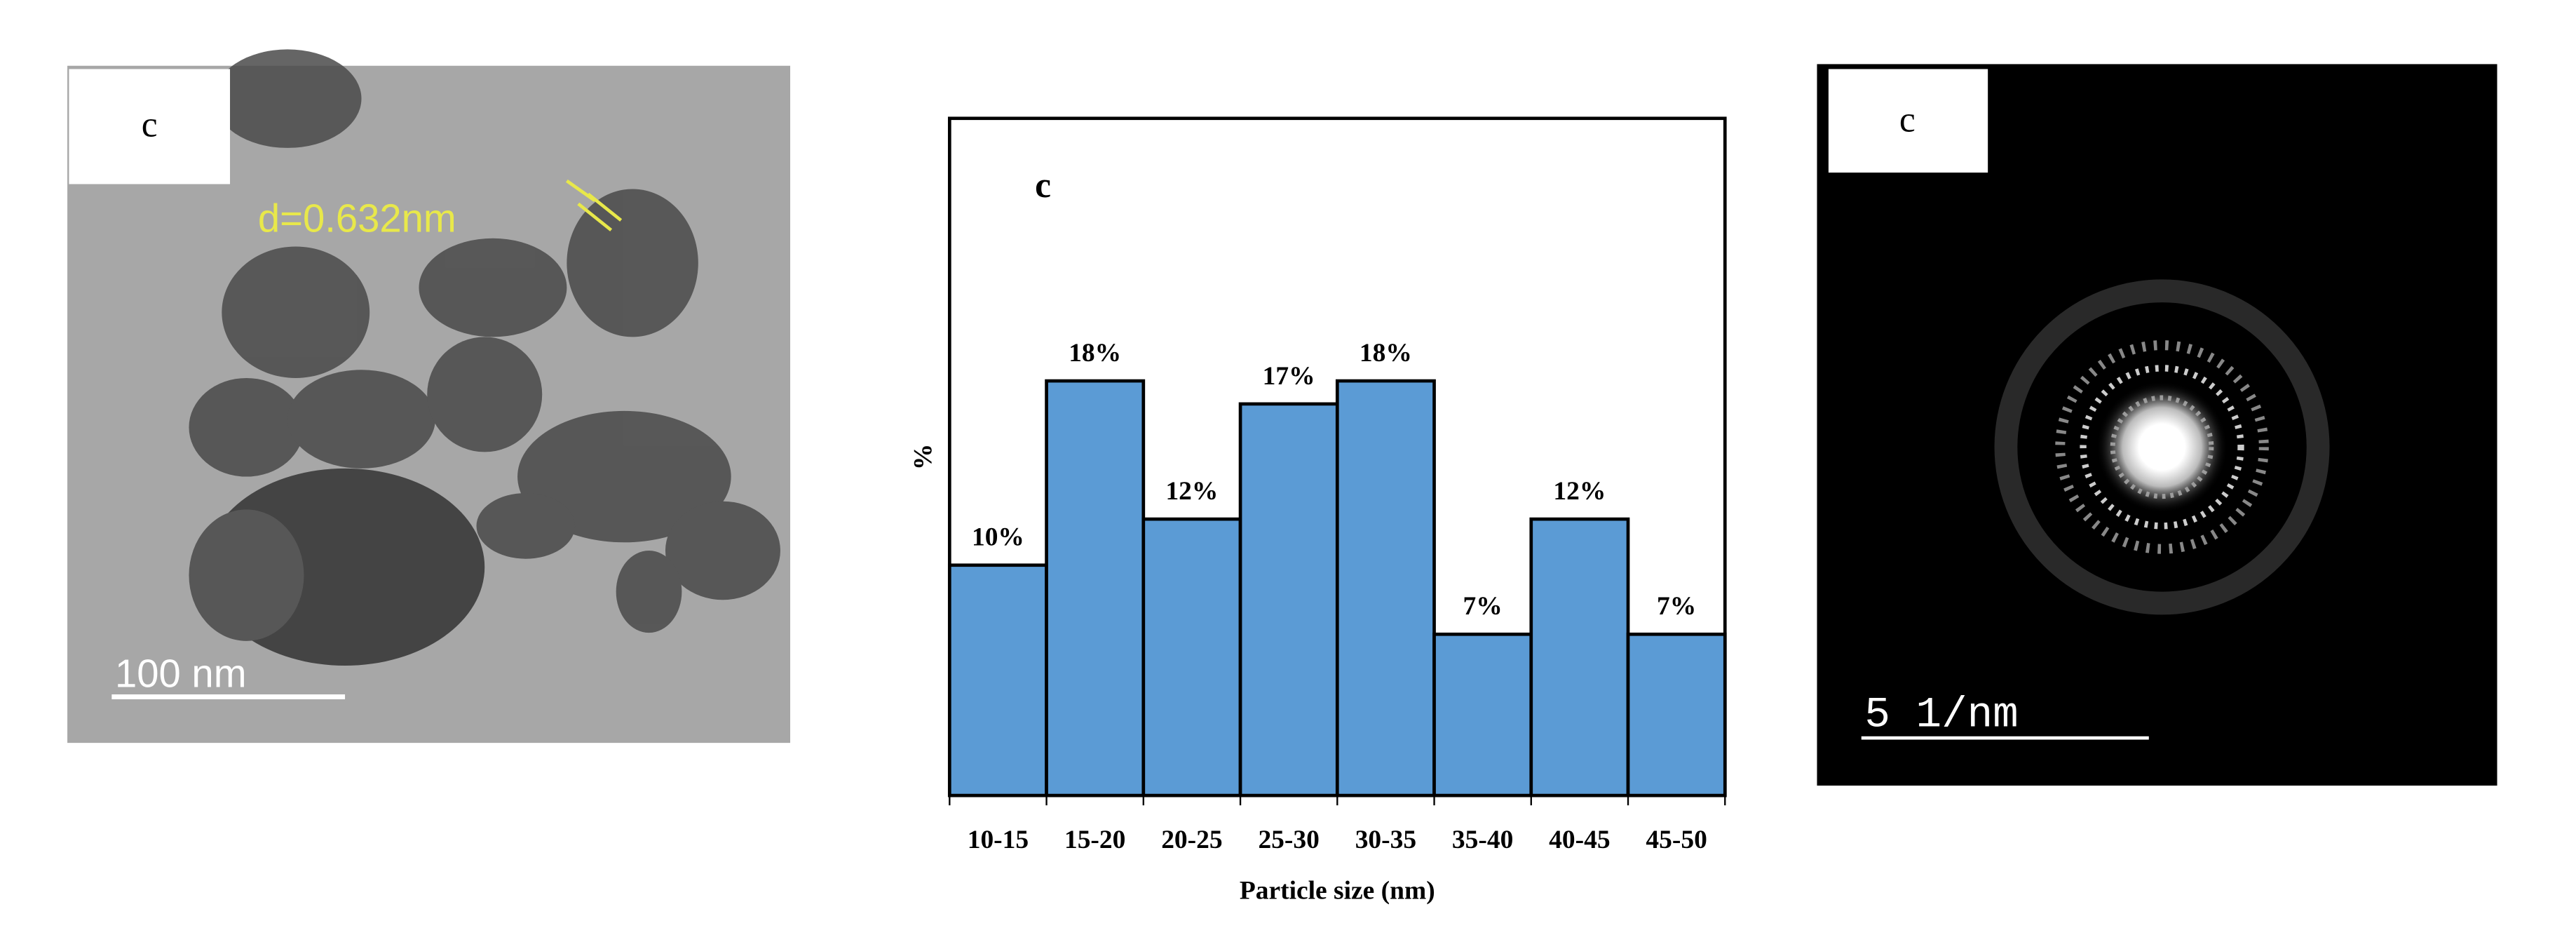  Describe the element at coordinates (1677, 840) in the screenshot. I see `x-tick-label: 45-50` at that location.